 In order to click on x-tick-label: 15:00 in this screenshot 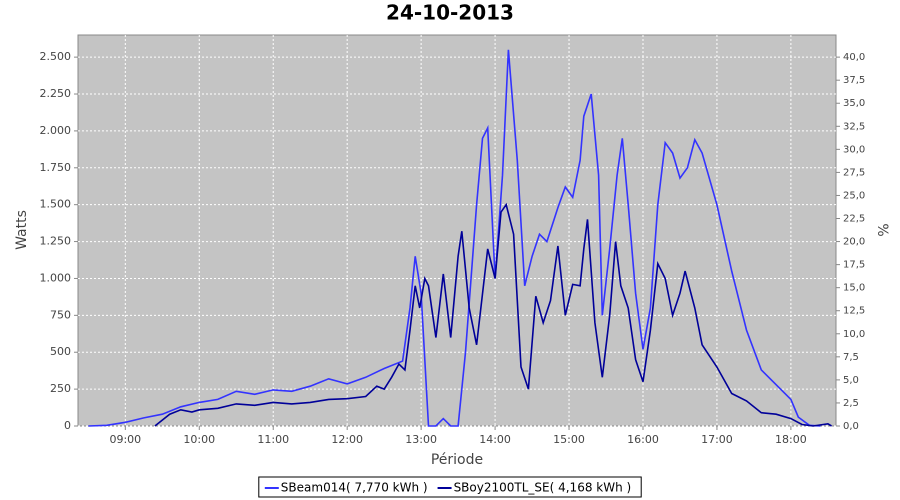, I will do `click(569, 439)`.